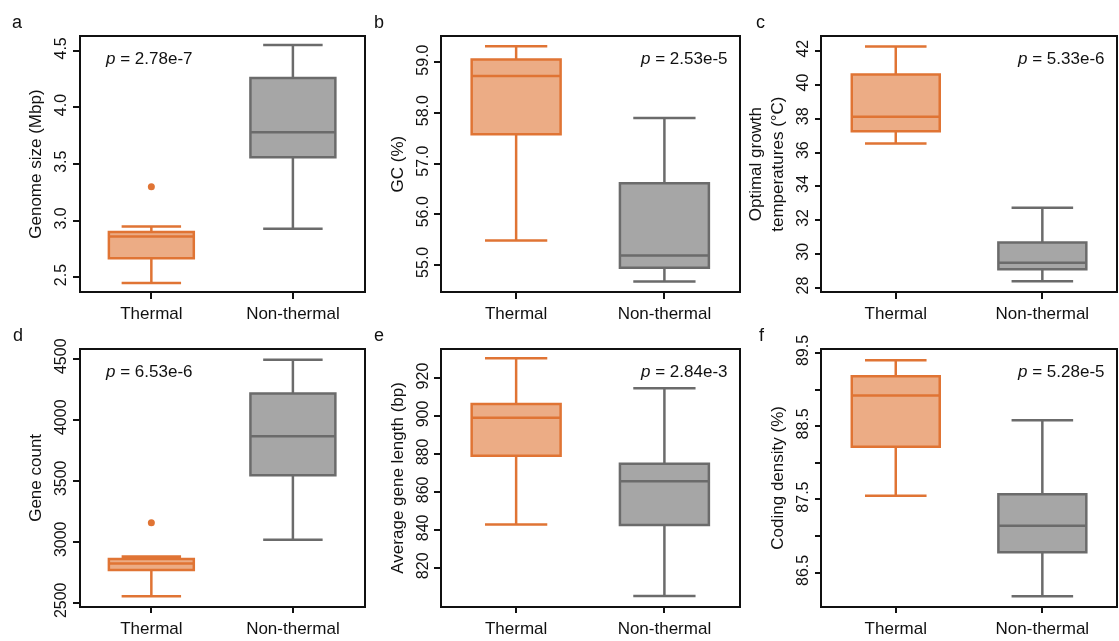  I want to click on y-tick-label: 32, so click(803, 217).